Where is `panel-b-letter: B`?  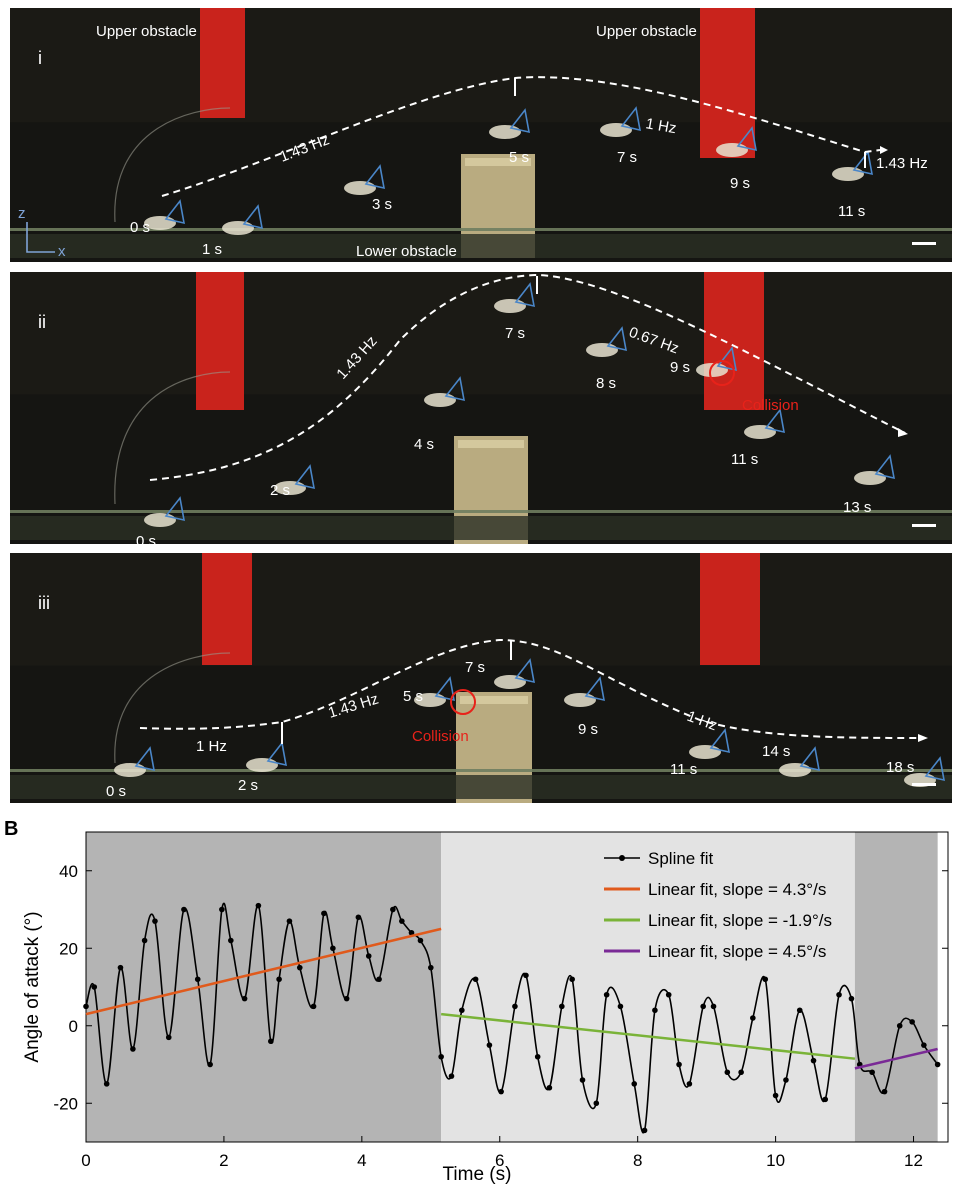 panel-b-letter: B is located at coordinates (11, 829).